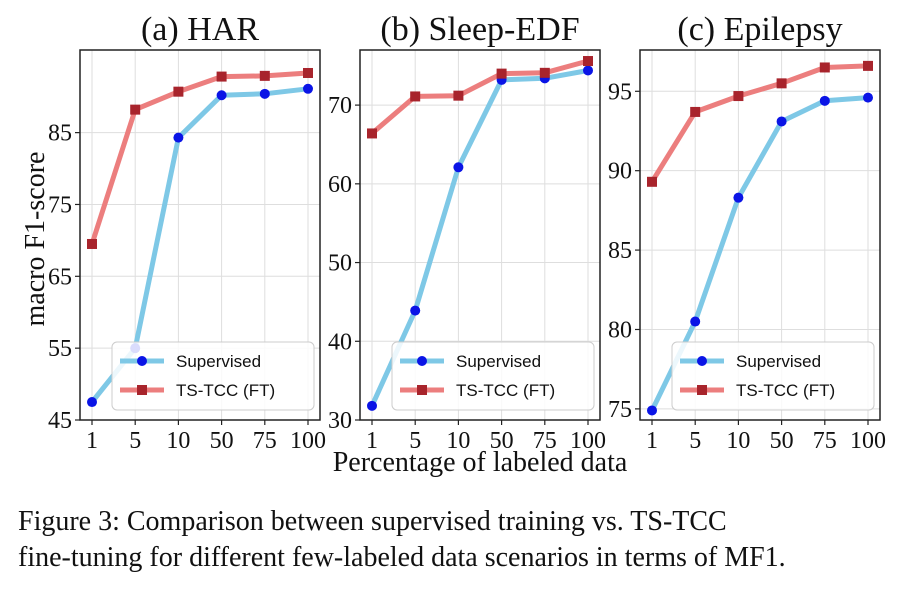 Image resolution: width=918 pixels, height=605 pixels. What do you see at coordinates (480, 462) in the screenshot?
I see `x-axis-label: Percentage of labeled data` at bounding box center [480, 462].